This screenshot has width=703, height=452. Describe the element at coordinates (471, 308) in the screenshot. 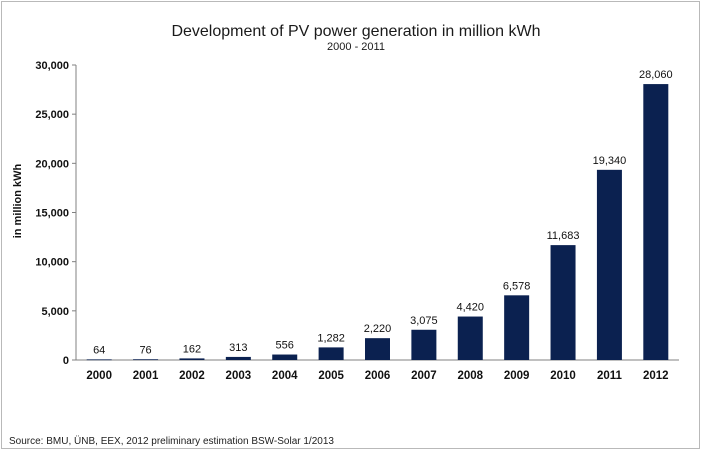

I see `data-label: 4,420` at that location.